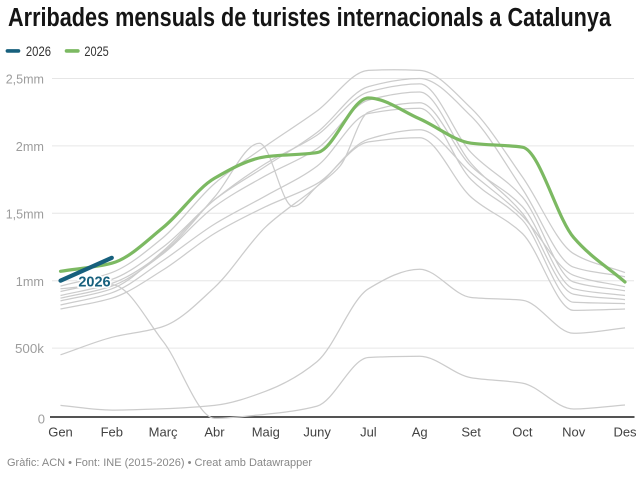  Describe the element at coordinates (60, 432) in the screenshot. I see `svg-text: Gen` at that location.